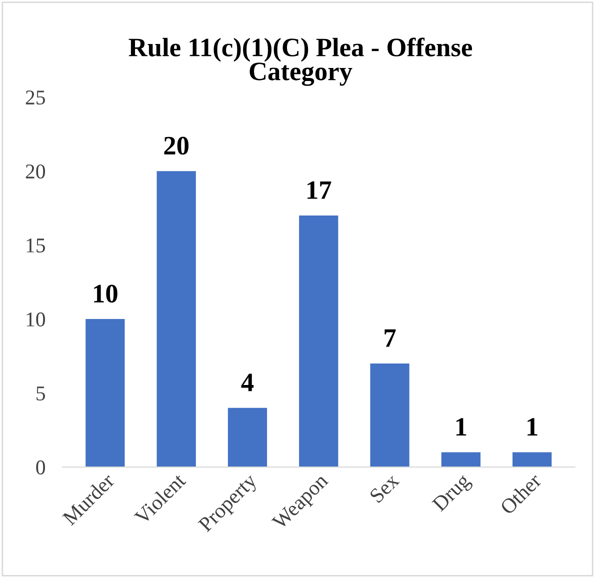  Describe the element at coordinates (384, 488) in the screenshot. I see `x-tick-label: Sex` at that location.